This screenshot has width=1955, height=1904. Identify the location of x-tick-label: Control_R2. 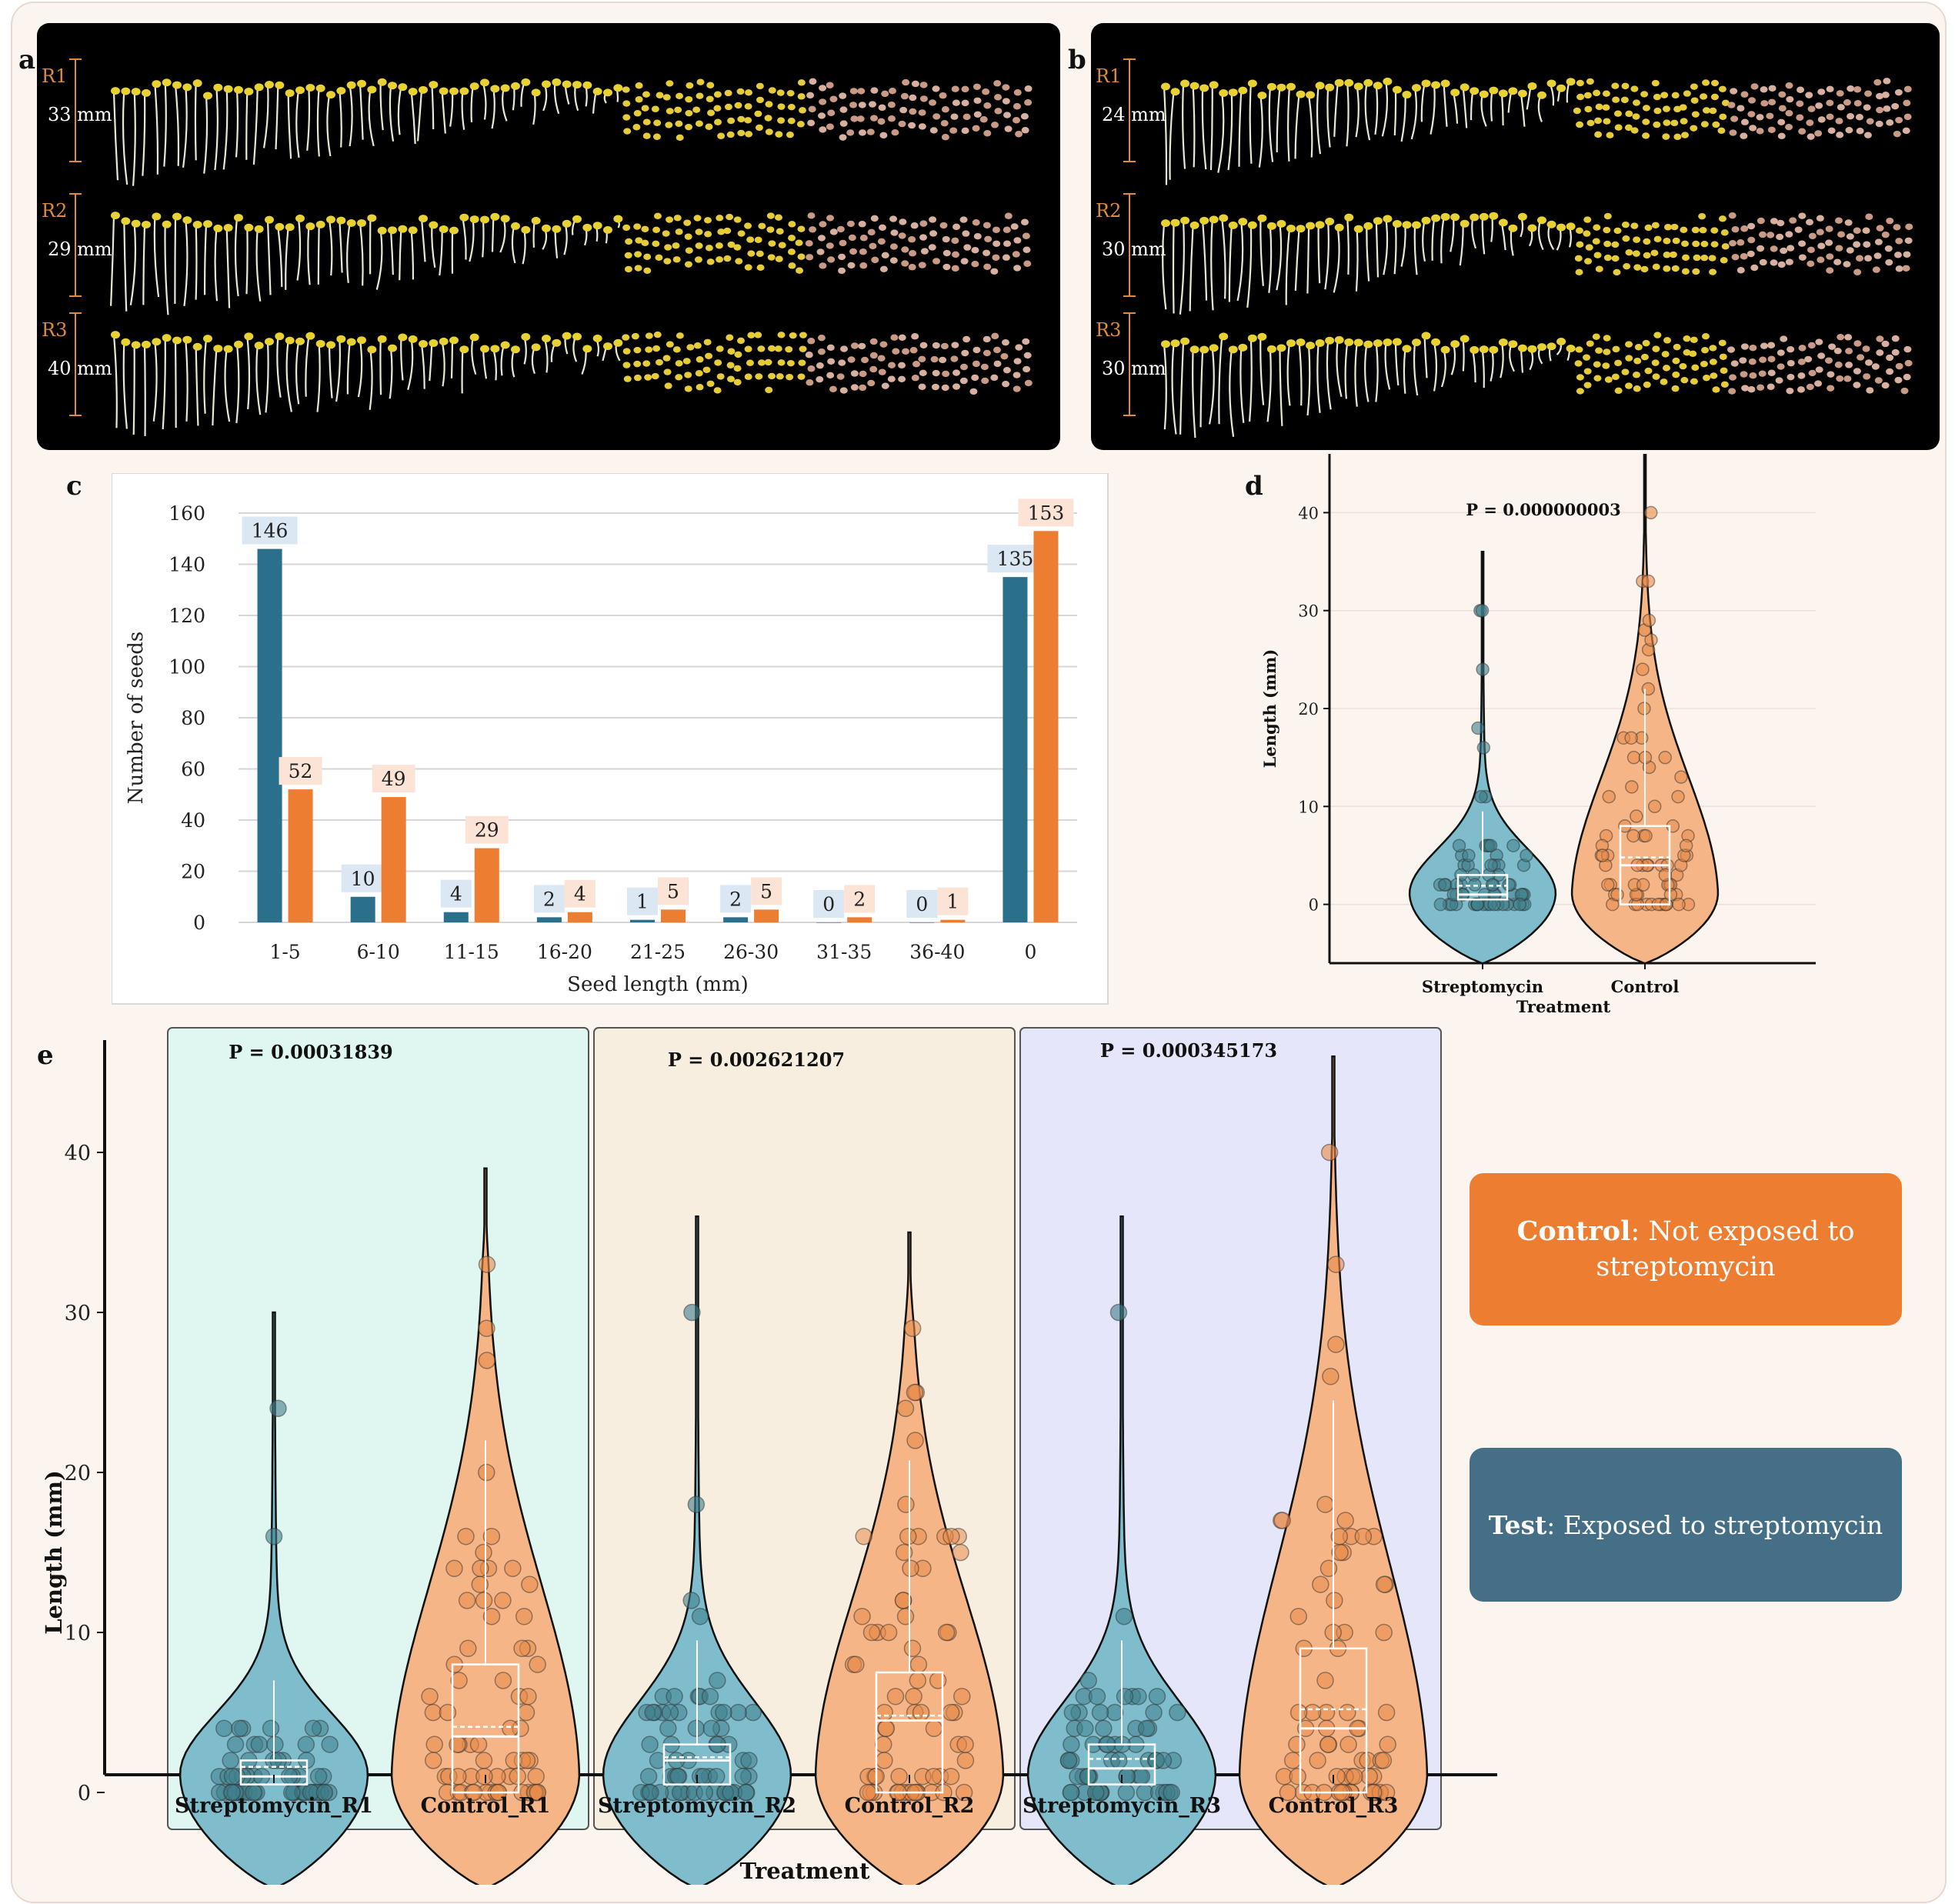
(910, 1806).